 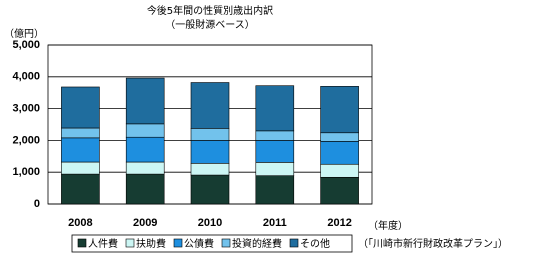 What do you see at coordinates (433, 243) in the screenshot?
I see `source-note: （「川崎市新行財政改革プラン」）` at bounding box center [433, 243].